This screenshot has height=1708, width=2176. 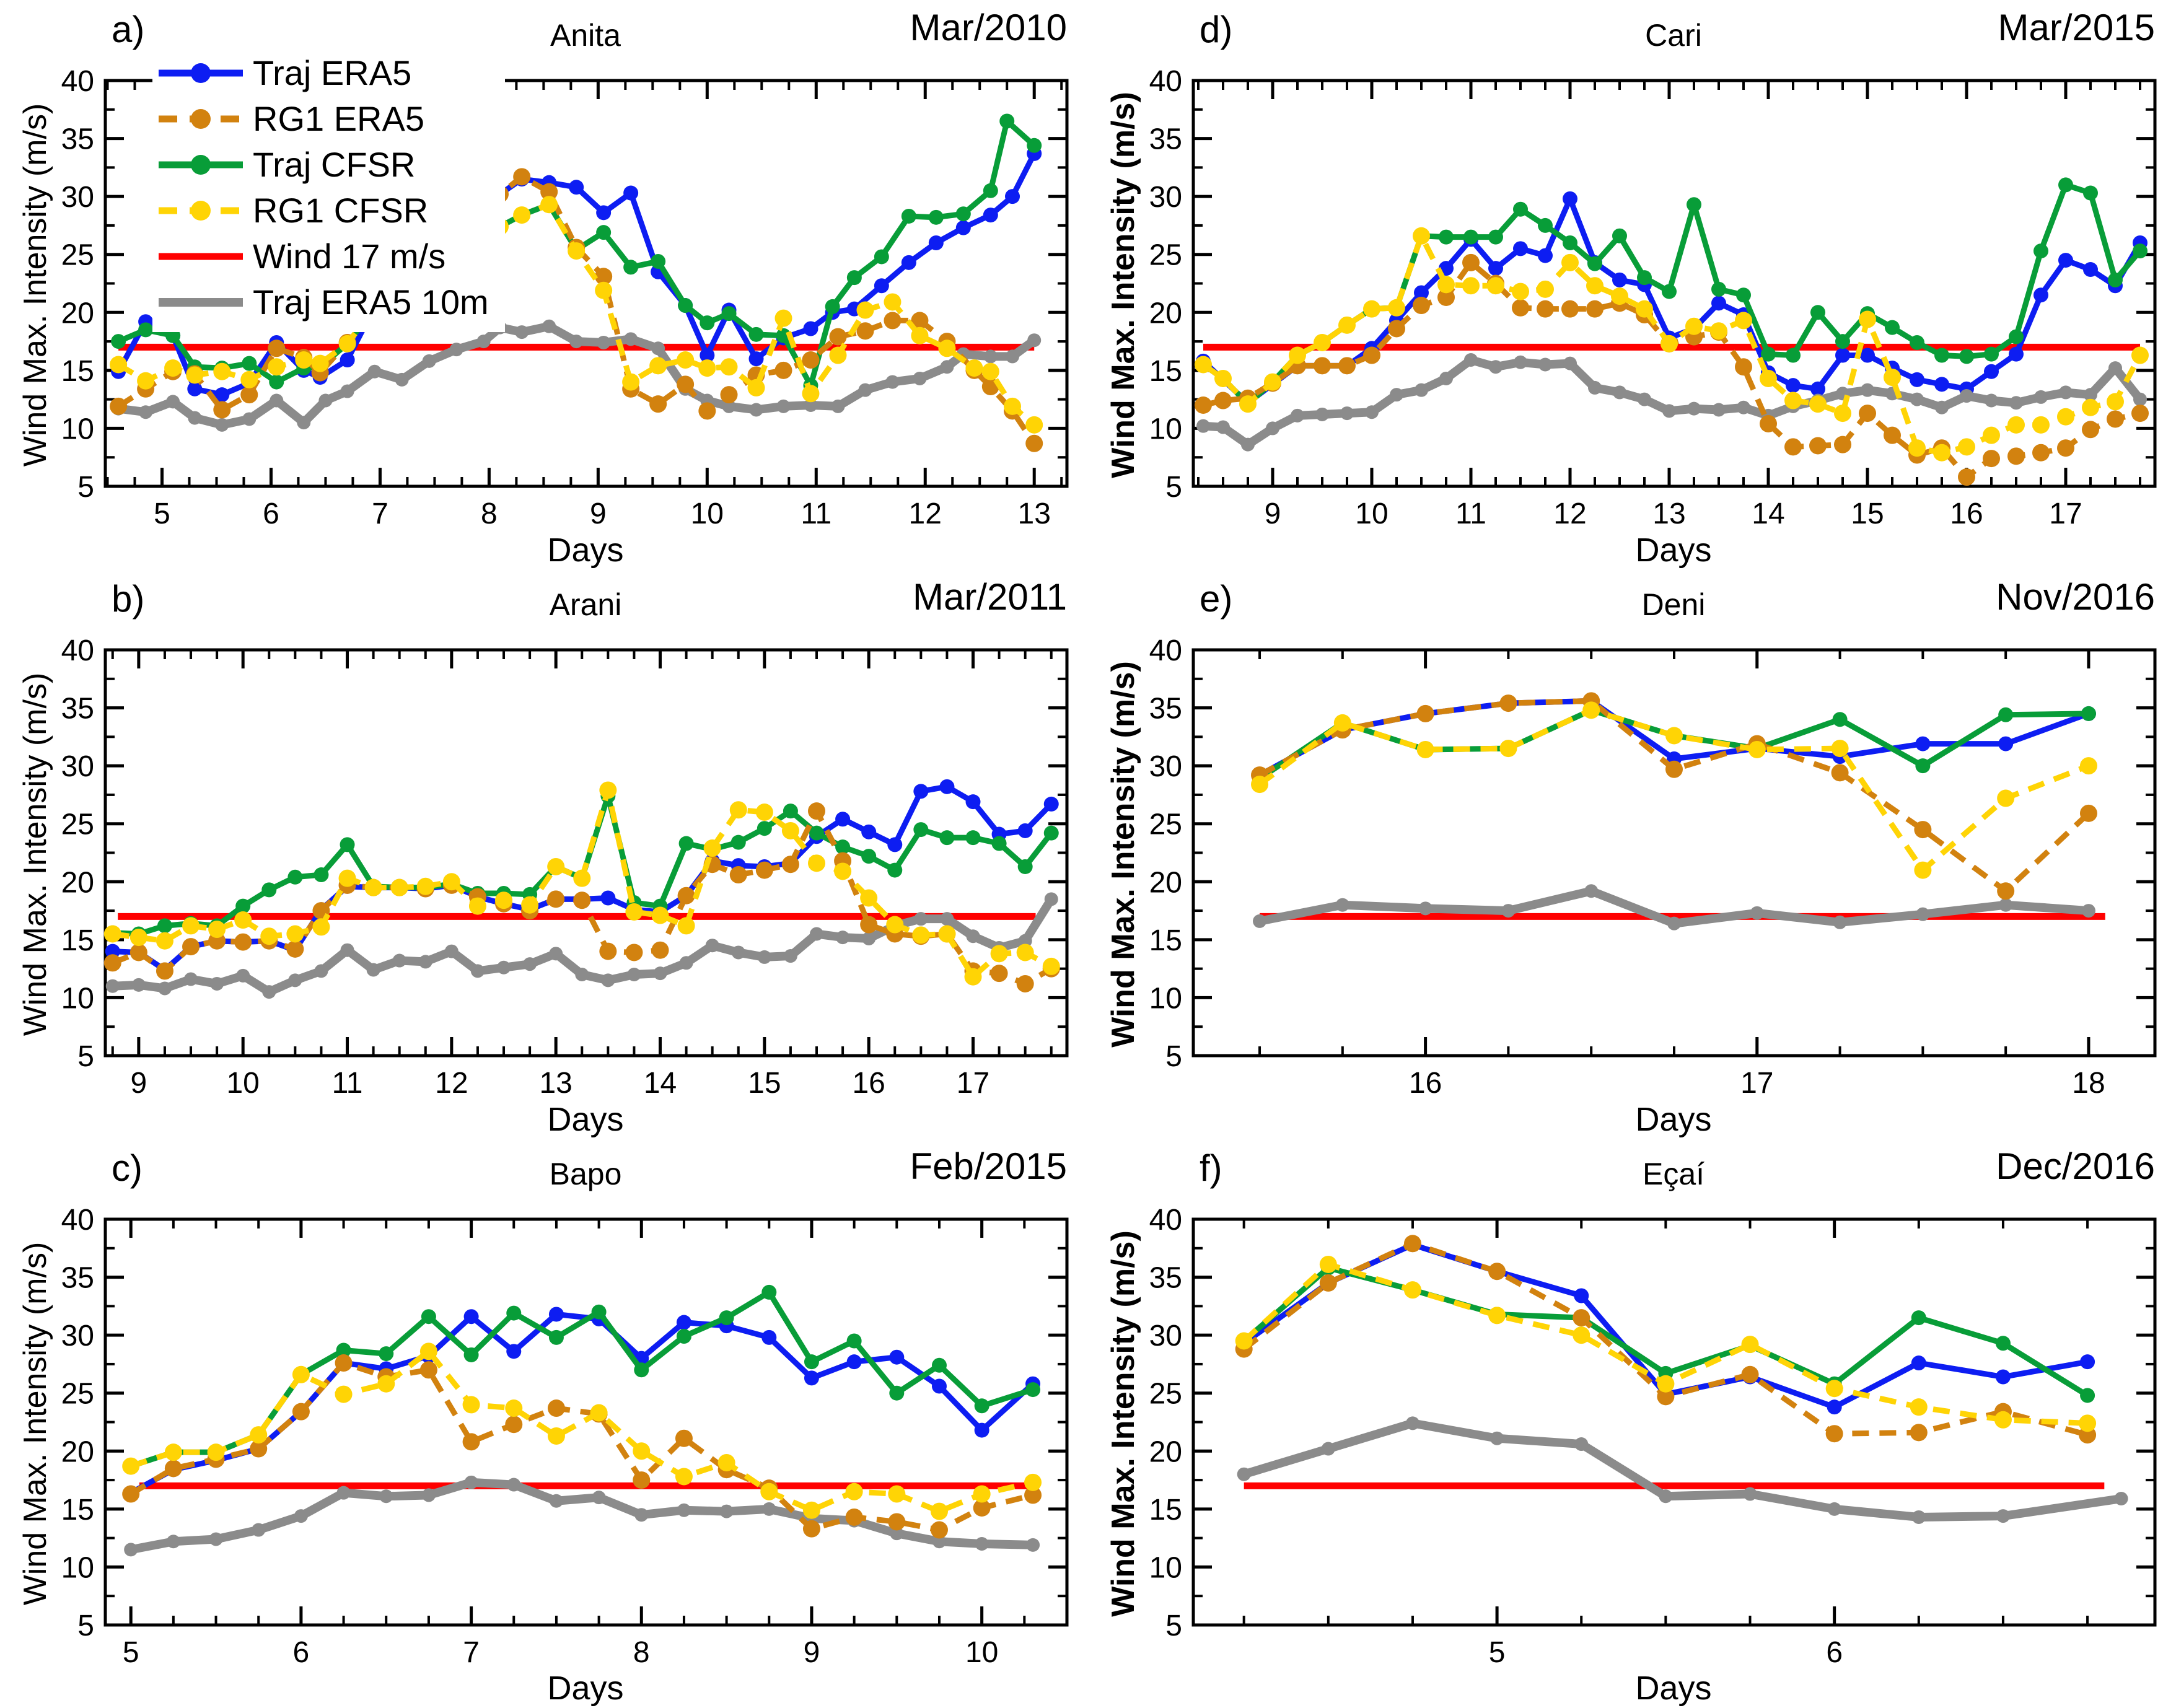 I want to click on x-tick-label: 8, so click(x=642, y=1652).